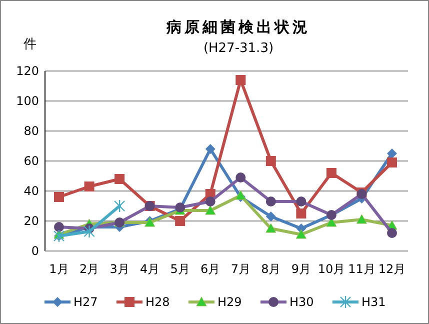 The image size is (429, 324). What do you see at coordinates (180, 269) in the screenshot?
I see `x-tick-label: 5月` at bounding box center [180, 269].